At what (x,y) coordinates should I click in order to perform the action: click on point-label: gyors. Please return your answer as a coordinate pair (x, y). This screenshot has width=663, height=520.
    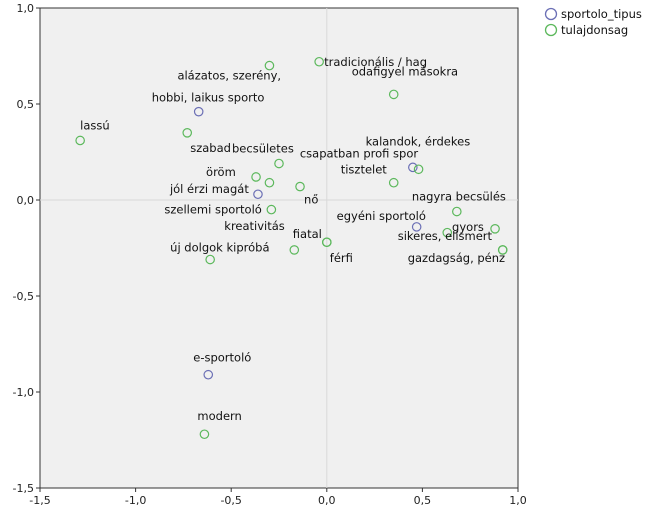
    Looking at the image, I should click on (468, 227).